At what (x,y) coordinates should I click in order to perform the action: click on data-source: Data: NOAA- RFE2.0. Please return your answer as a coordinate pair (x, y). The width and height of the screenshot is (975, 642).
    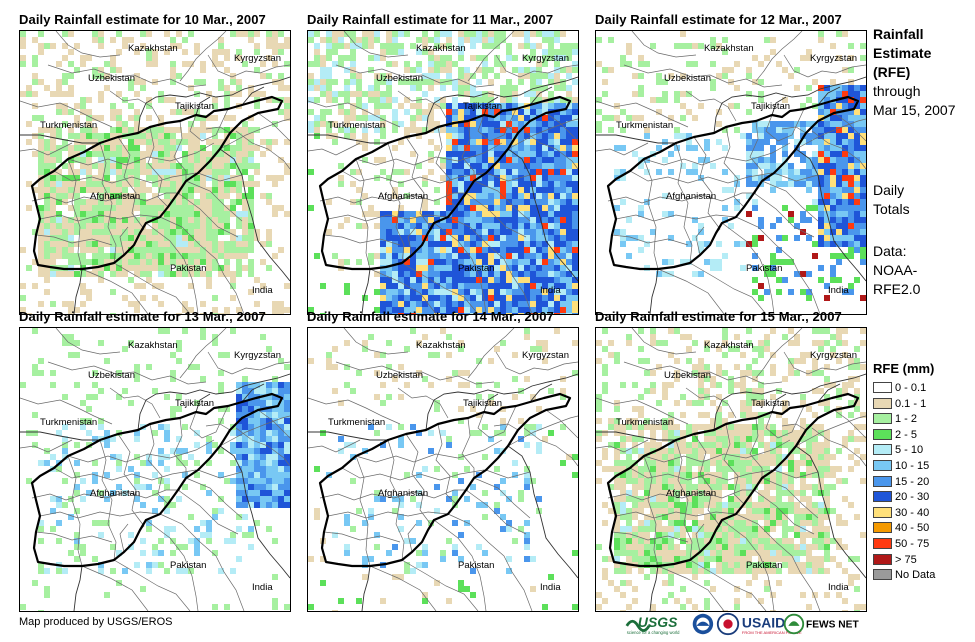
    Looking at the image, I should click on (896, 270).